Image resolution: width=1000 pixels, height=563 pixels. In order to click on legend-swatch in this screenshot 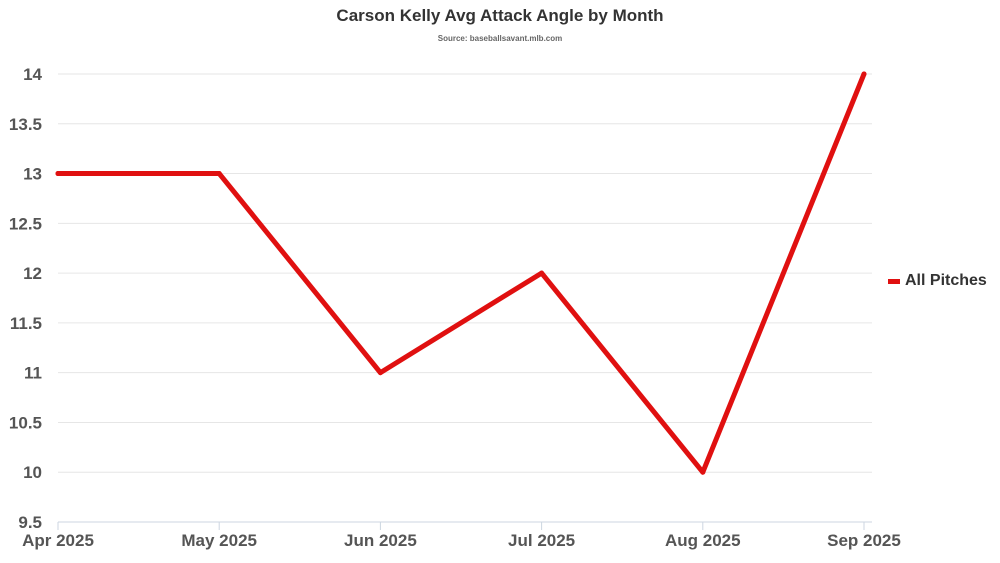, I will do `click(894, 281)`.